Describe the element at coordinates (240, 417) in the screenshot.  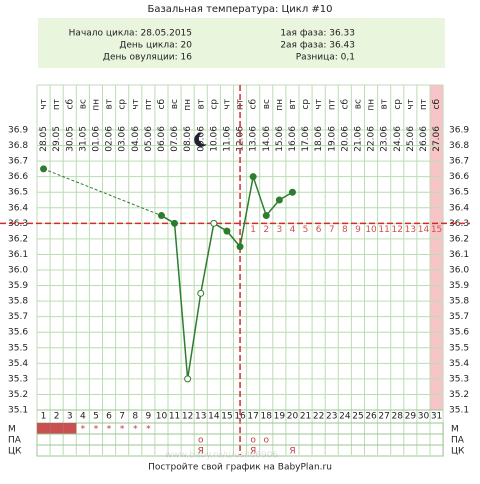
I see `x-tick-label: 16` at that location.